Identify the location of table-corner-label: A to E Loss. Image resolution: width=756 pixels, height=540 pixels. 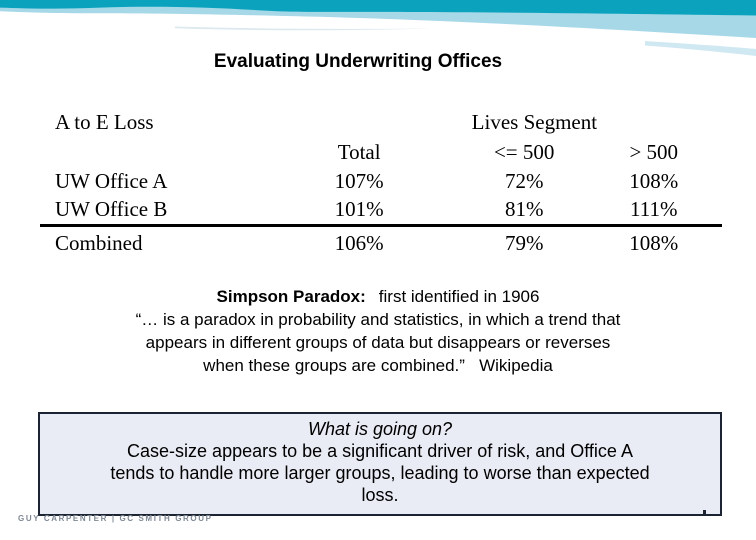
(104, 122).